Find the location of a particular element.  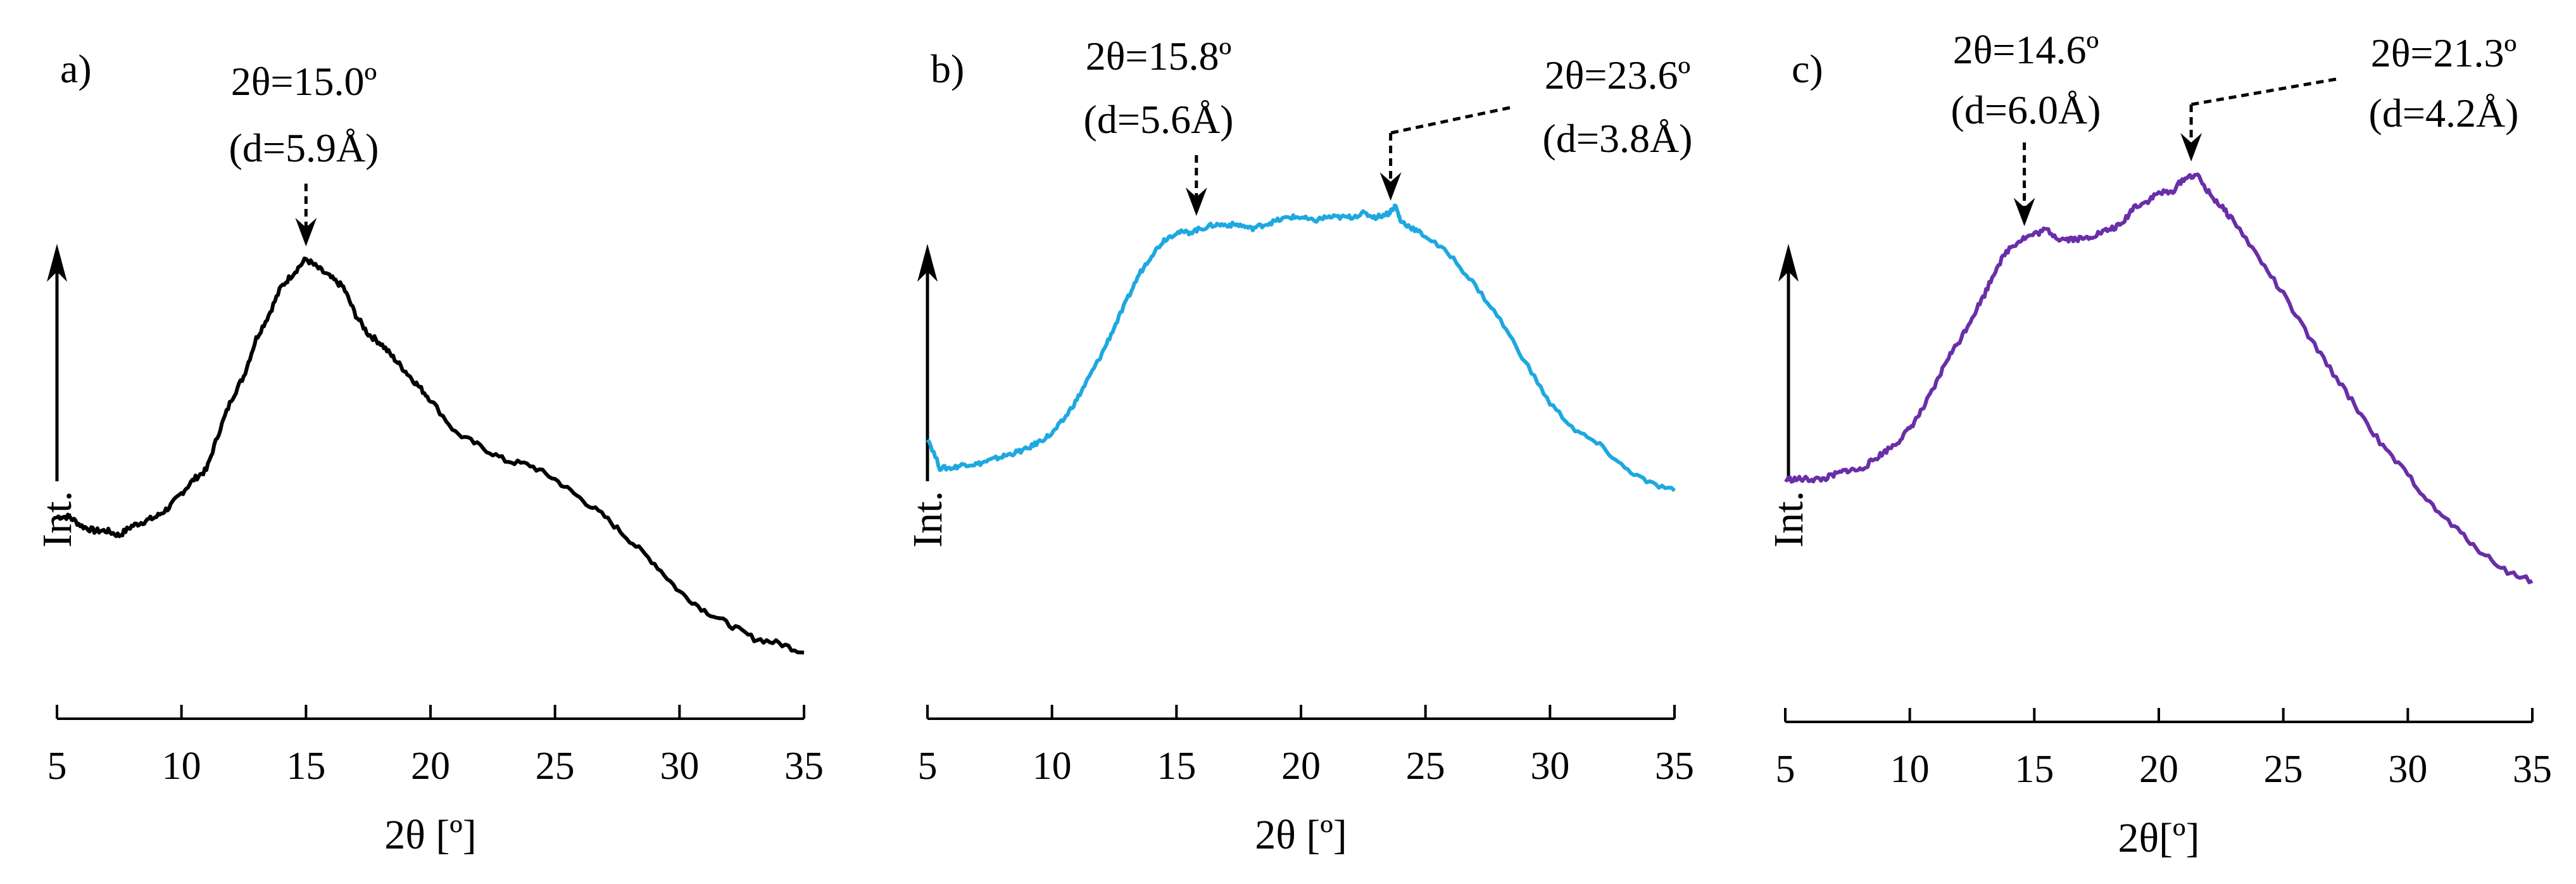

series-line-a is located at coordinates (431, 455).